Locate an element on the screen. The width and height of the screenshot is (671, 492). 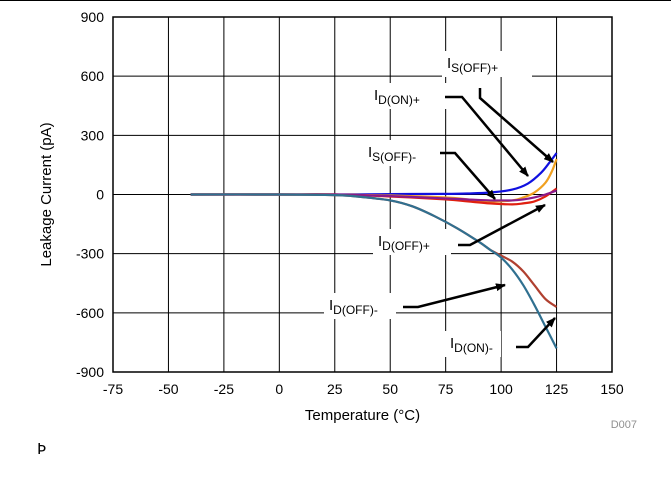
x-tick-label: 25 is located at coordinates (335, 389).